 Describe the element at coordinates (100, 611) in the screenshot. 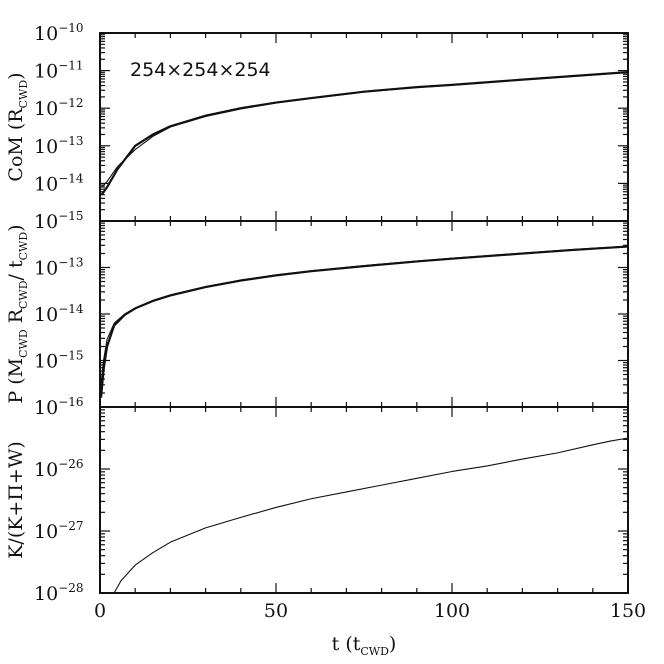

I see `x-tick-label: 0` at that location.